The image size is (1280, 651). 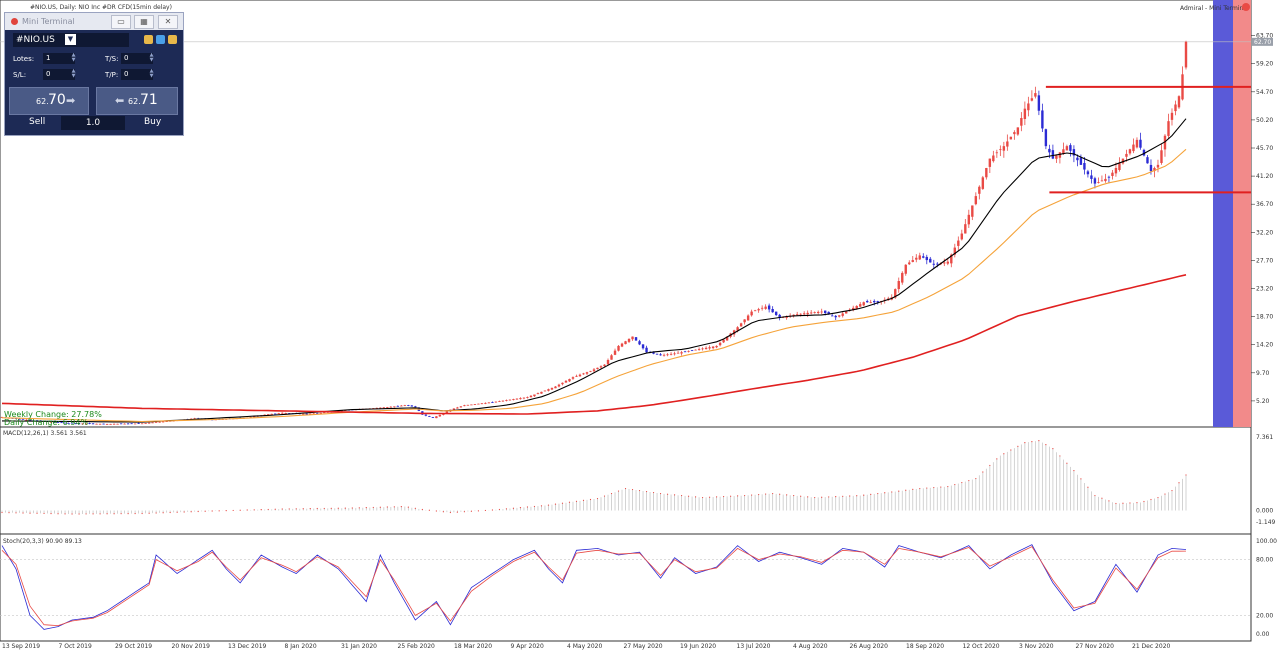 I want to click on mini-terminal-title: Mini Terminal, so click(x=48, y=21).